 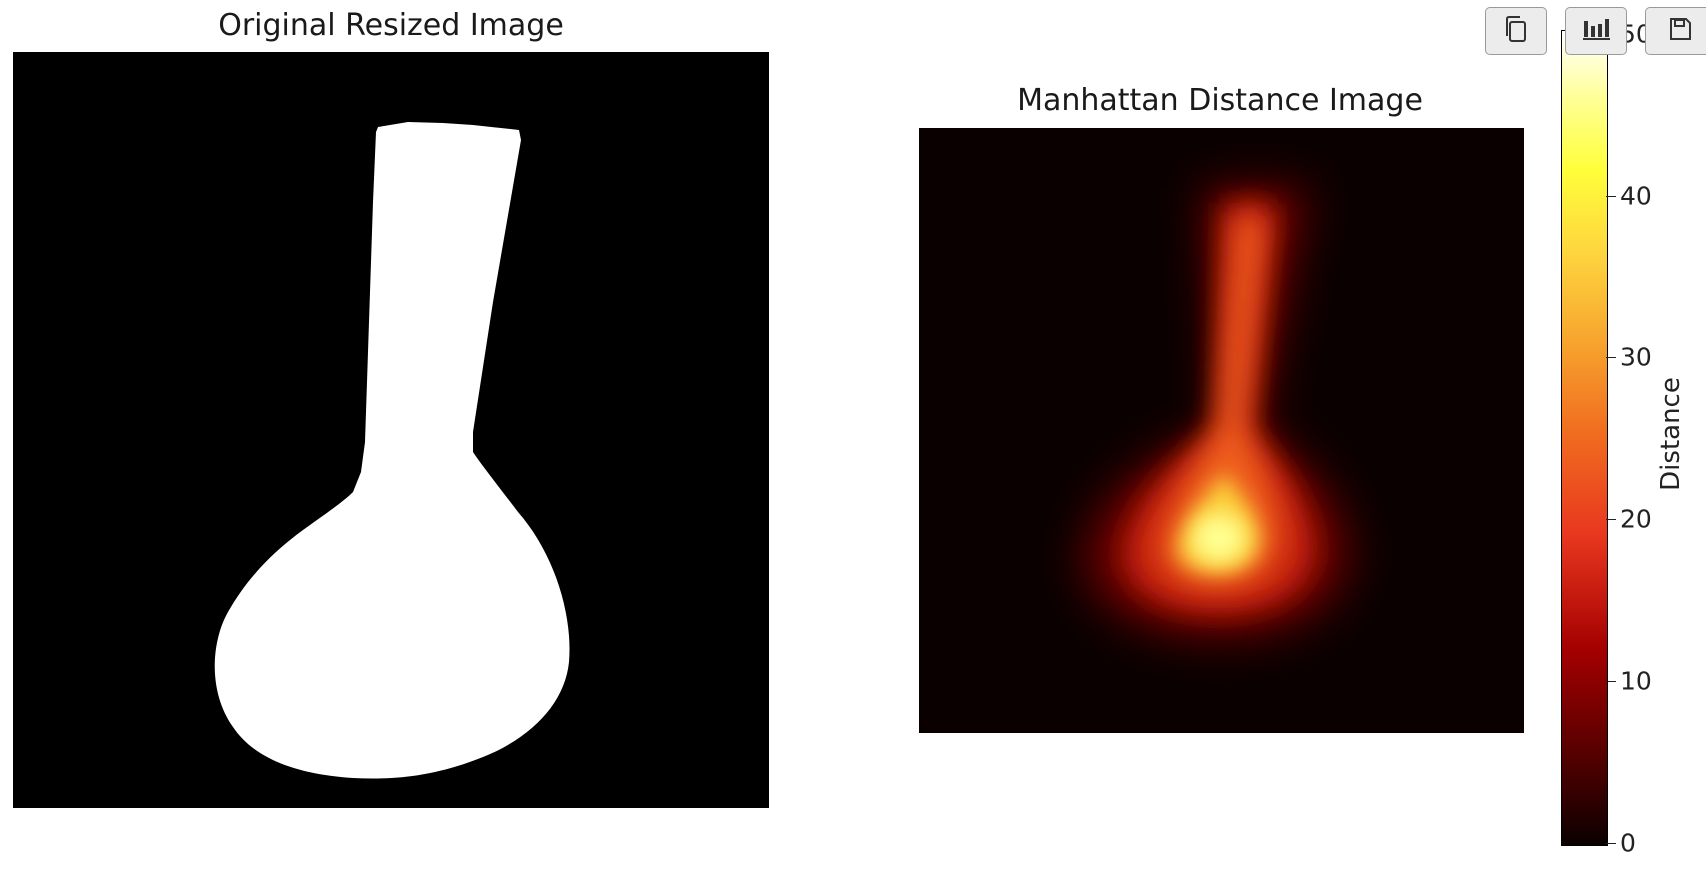 I want to click on save-icon, so click(x=1680, y=31).